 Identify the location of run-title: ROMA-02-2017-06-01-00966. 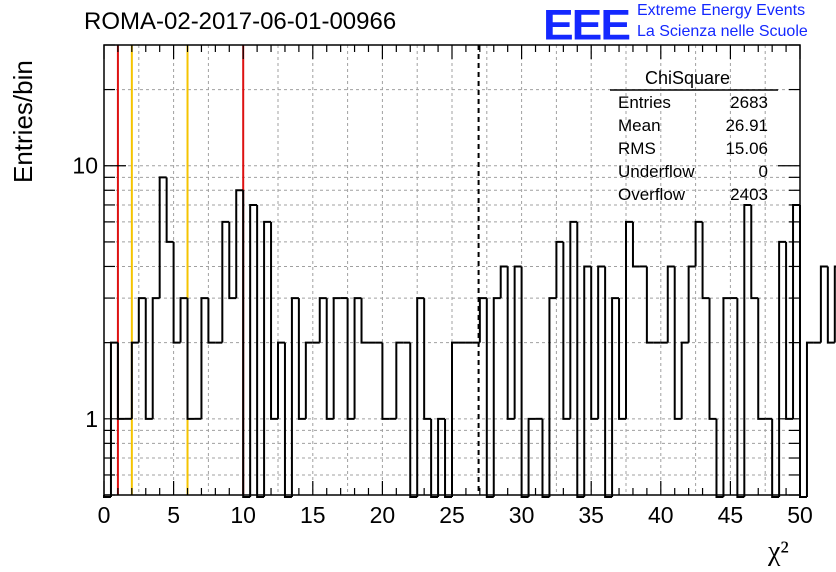
(240, 21).